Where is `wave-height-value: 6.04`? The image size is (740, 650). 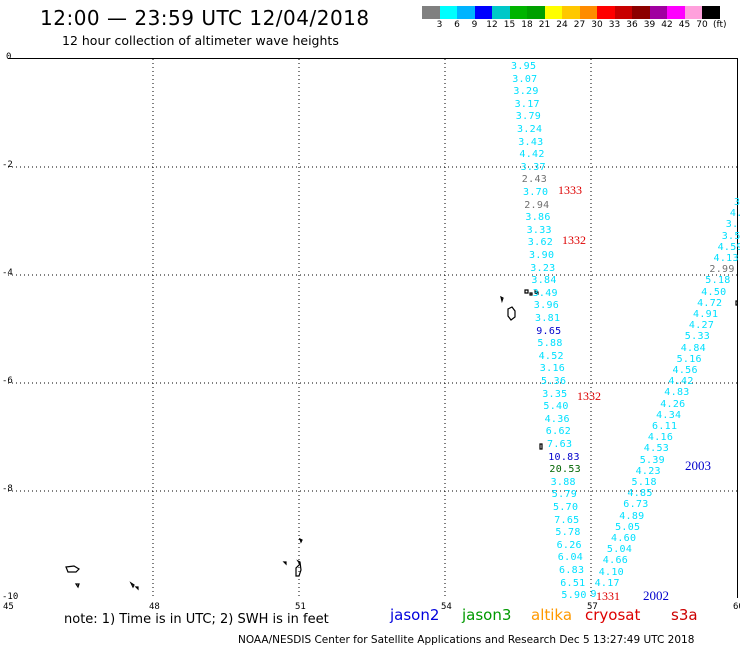
wave-height-value: 6.04 is located at coordinates (570, 558).